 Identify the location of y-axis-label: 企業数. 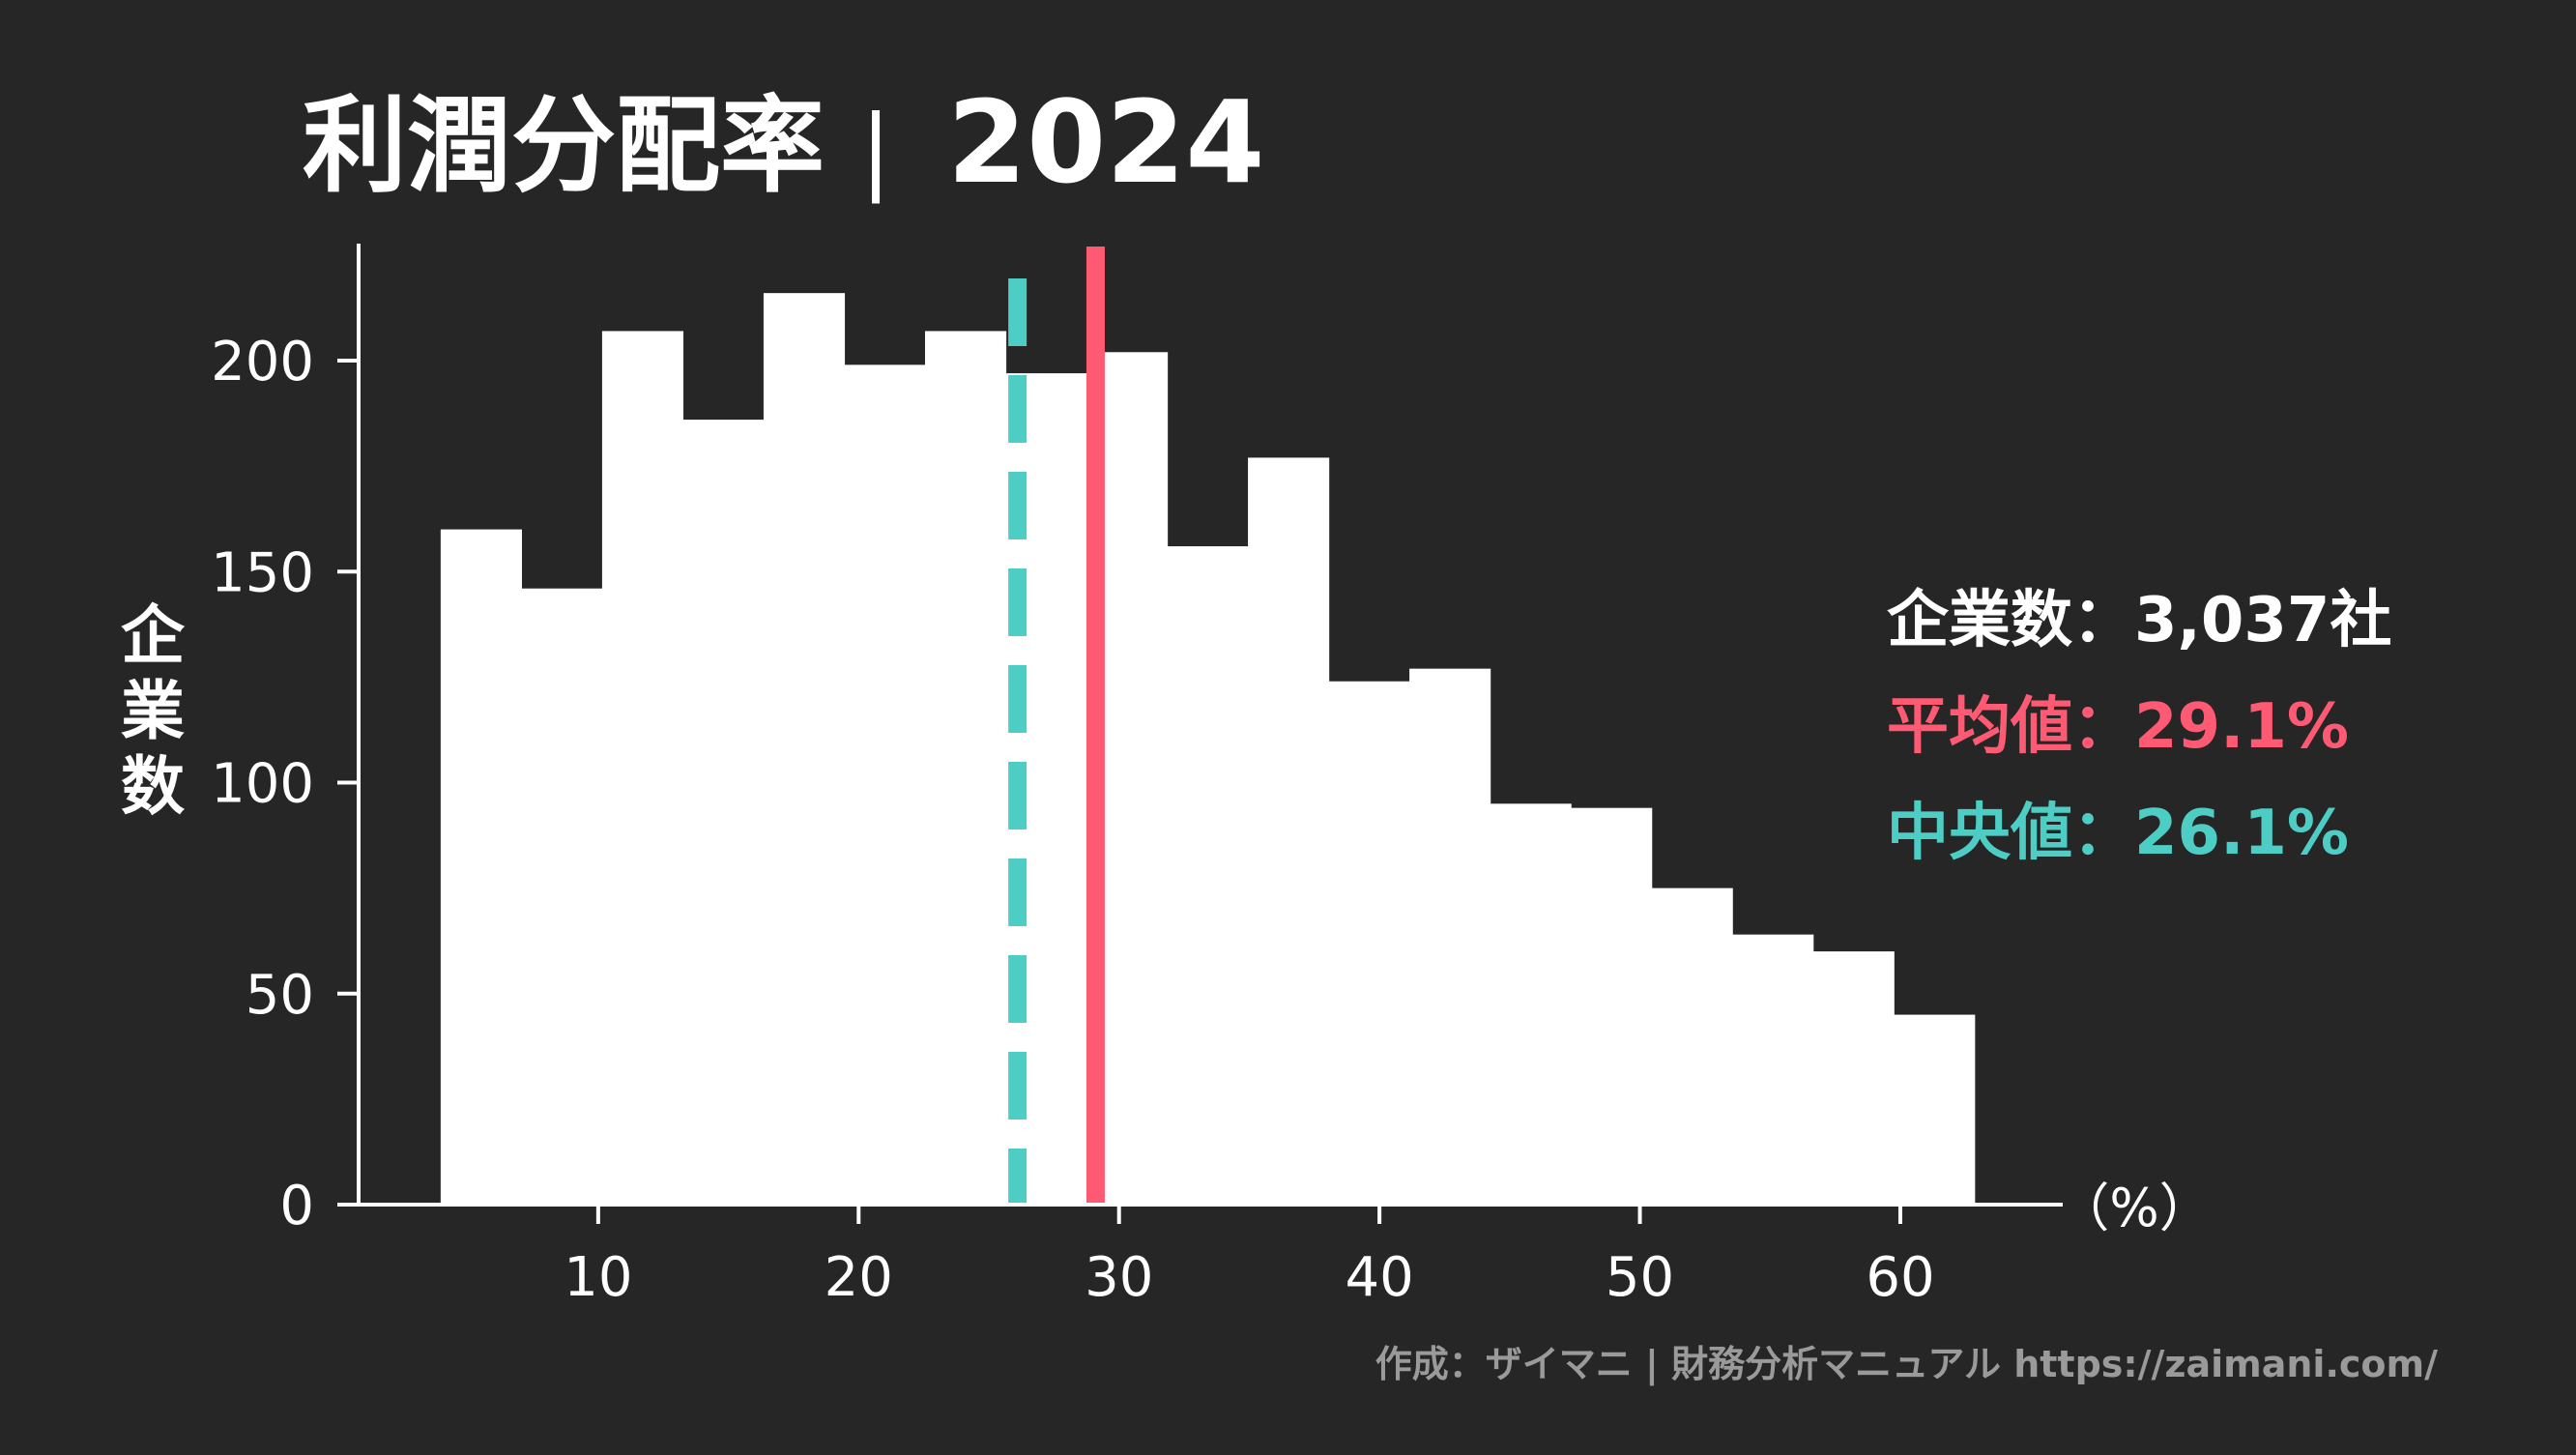
(153, 711).